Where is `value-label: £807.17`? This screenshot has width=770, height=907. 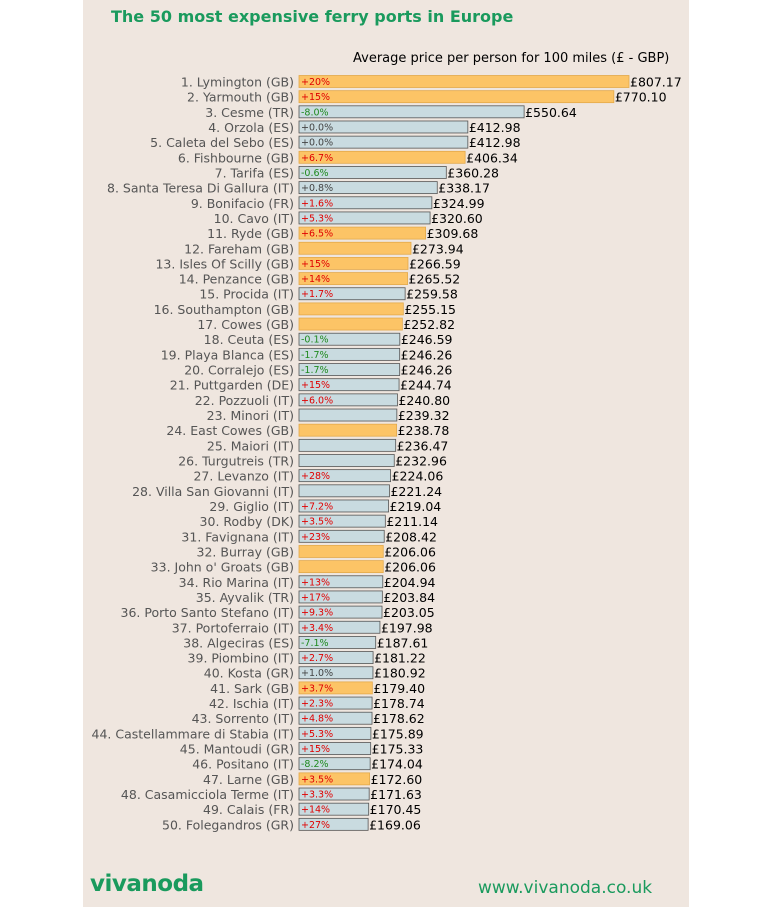
value-label: £807.17 is located at coordinates (656, 82).